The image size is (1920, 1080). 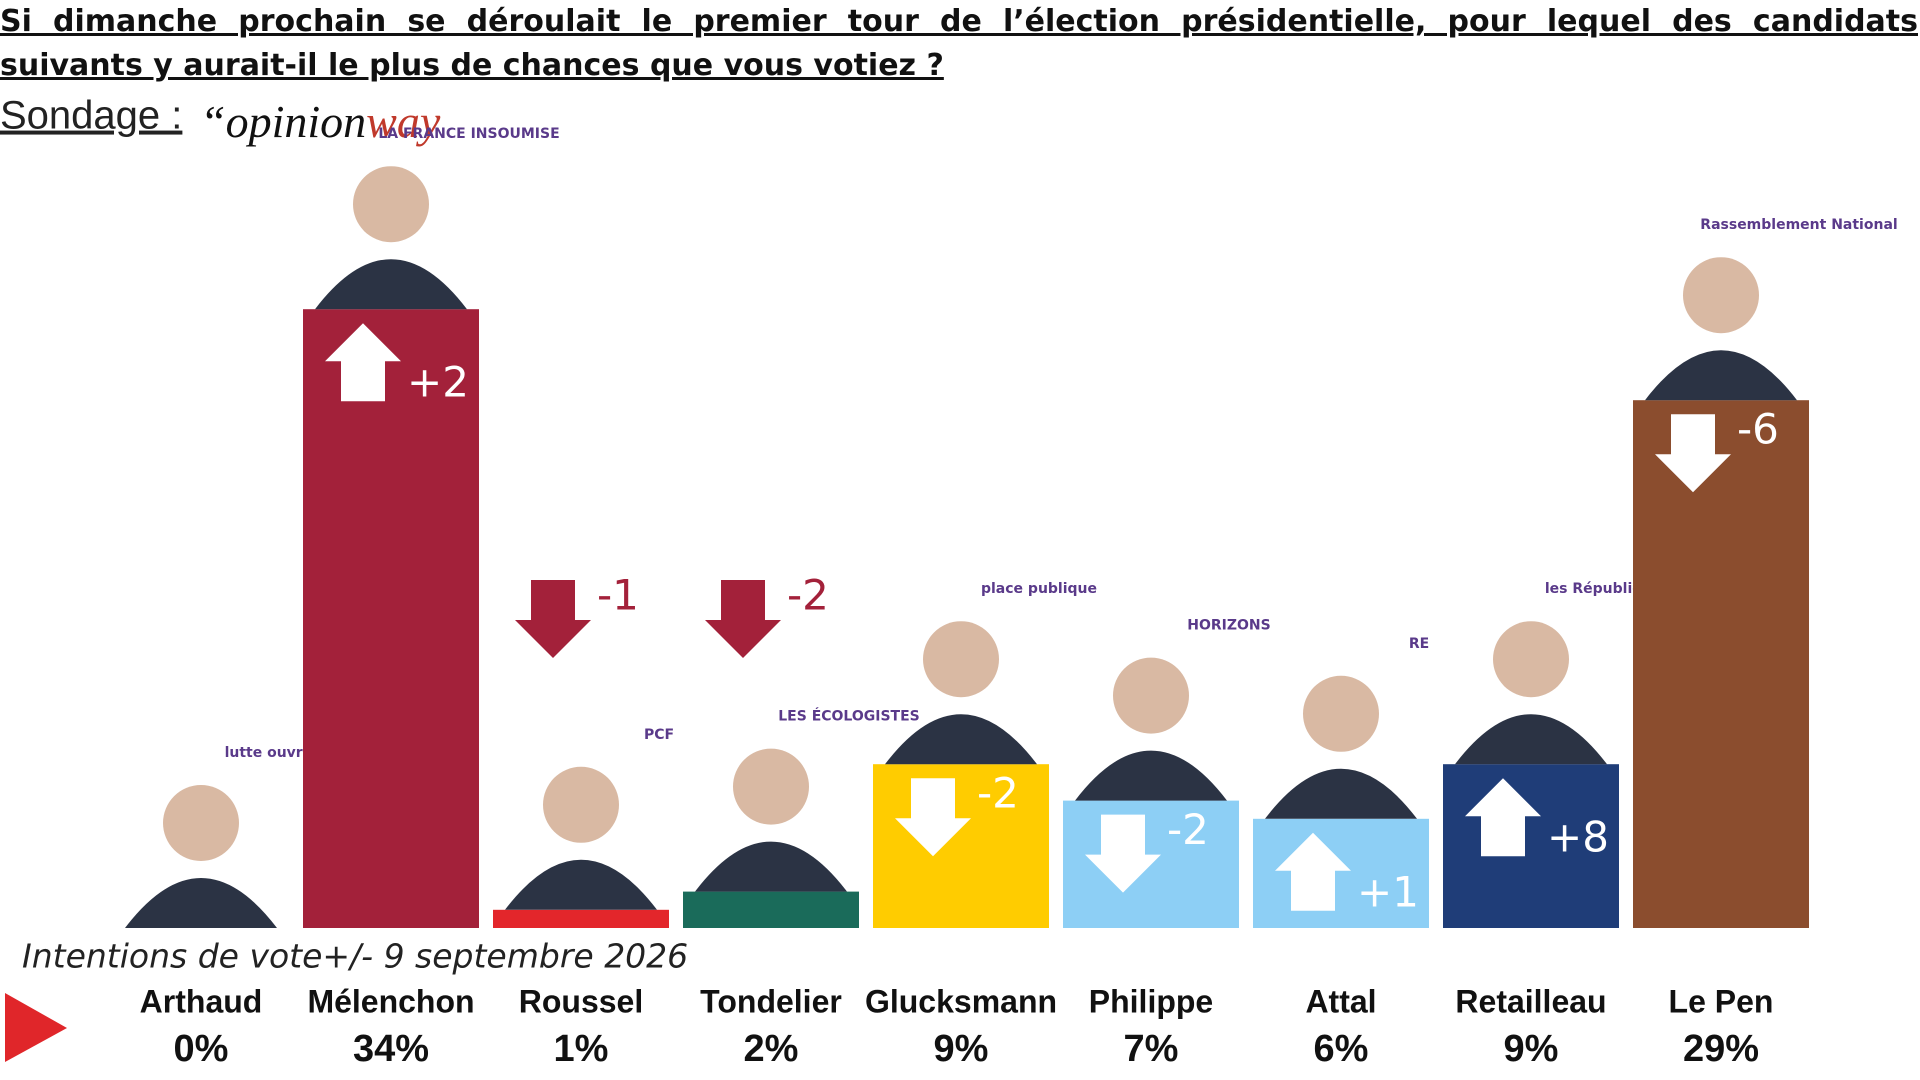 What do you see at coordinates (1340, 1001) in the screenshot?
I see `x-tick-label: Attal` at bounding box center [1340, 1001].